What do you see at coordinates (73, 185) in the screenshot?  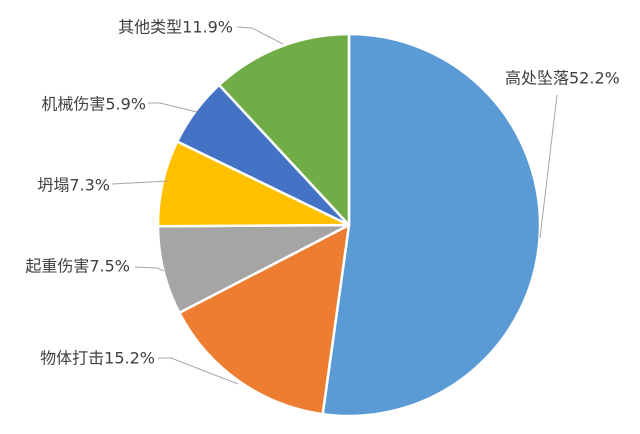 I see `slice-label-3: 坍塌7.3%` at bounding box center [73, 185].